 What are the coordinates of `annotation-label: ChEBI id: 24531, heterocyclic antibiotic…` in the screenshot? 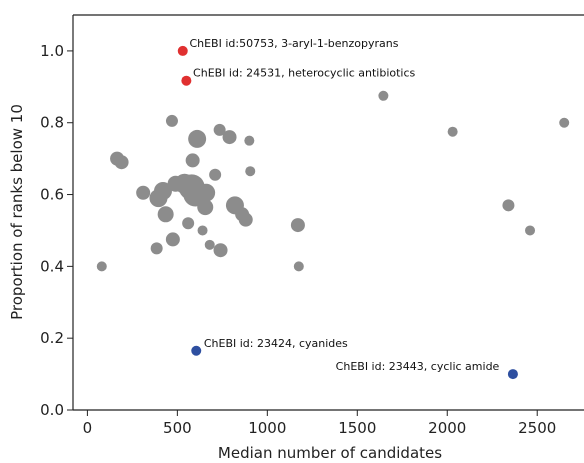 It's located at (304, 73).